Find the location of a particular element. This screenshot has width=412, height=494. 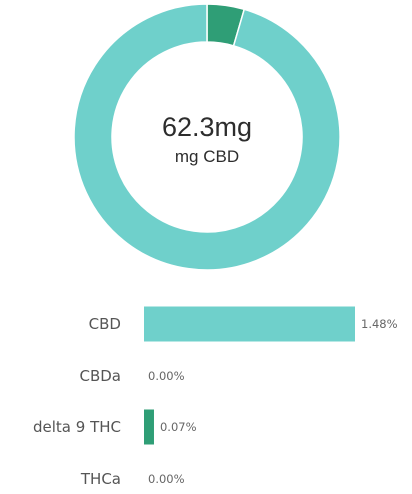

bar-delta-9-thc is located at coordinates (149, 427).